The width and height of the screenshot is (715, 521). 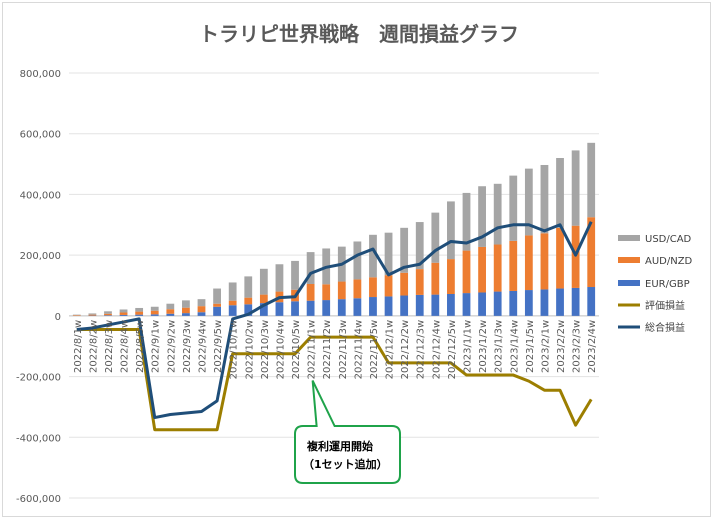 I want to click on x-tick-label: 2023/1/1w, so click(x=468, y=346).